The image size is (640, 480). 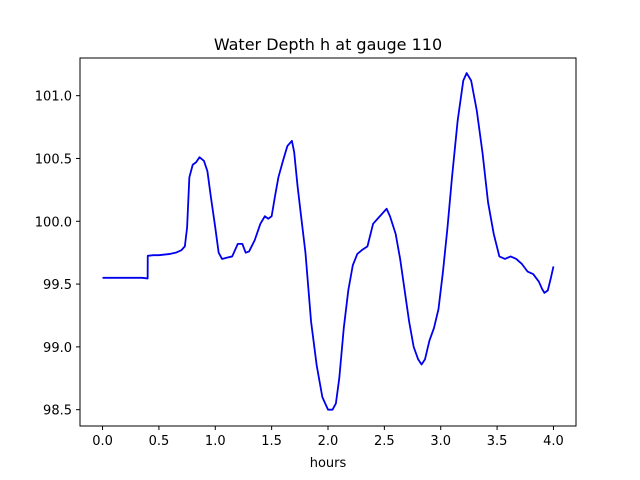 I want to click on x-tick-label: 1.5, so click(x=271, y=441).